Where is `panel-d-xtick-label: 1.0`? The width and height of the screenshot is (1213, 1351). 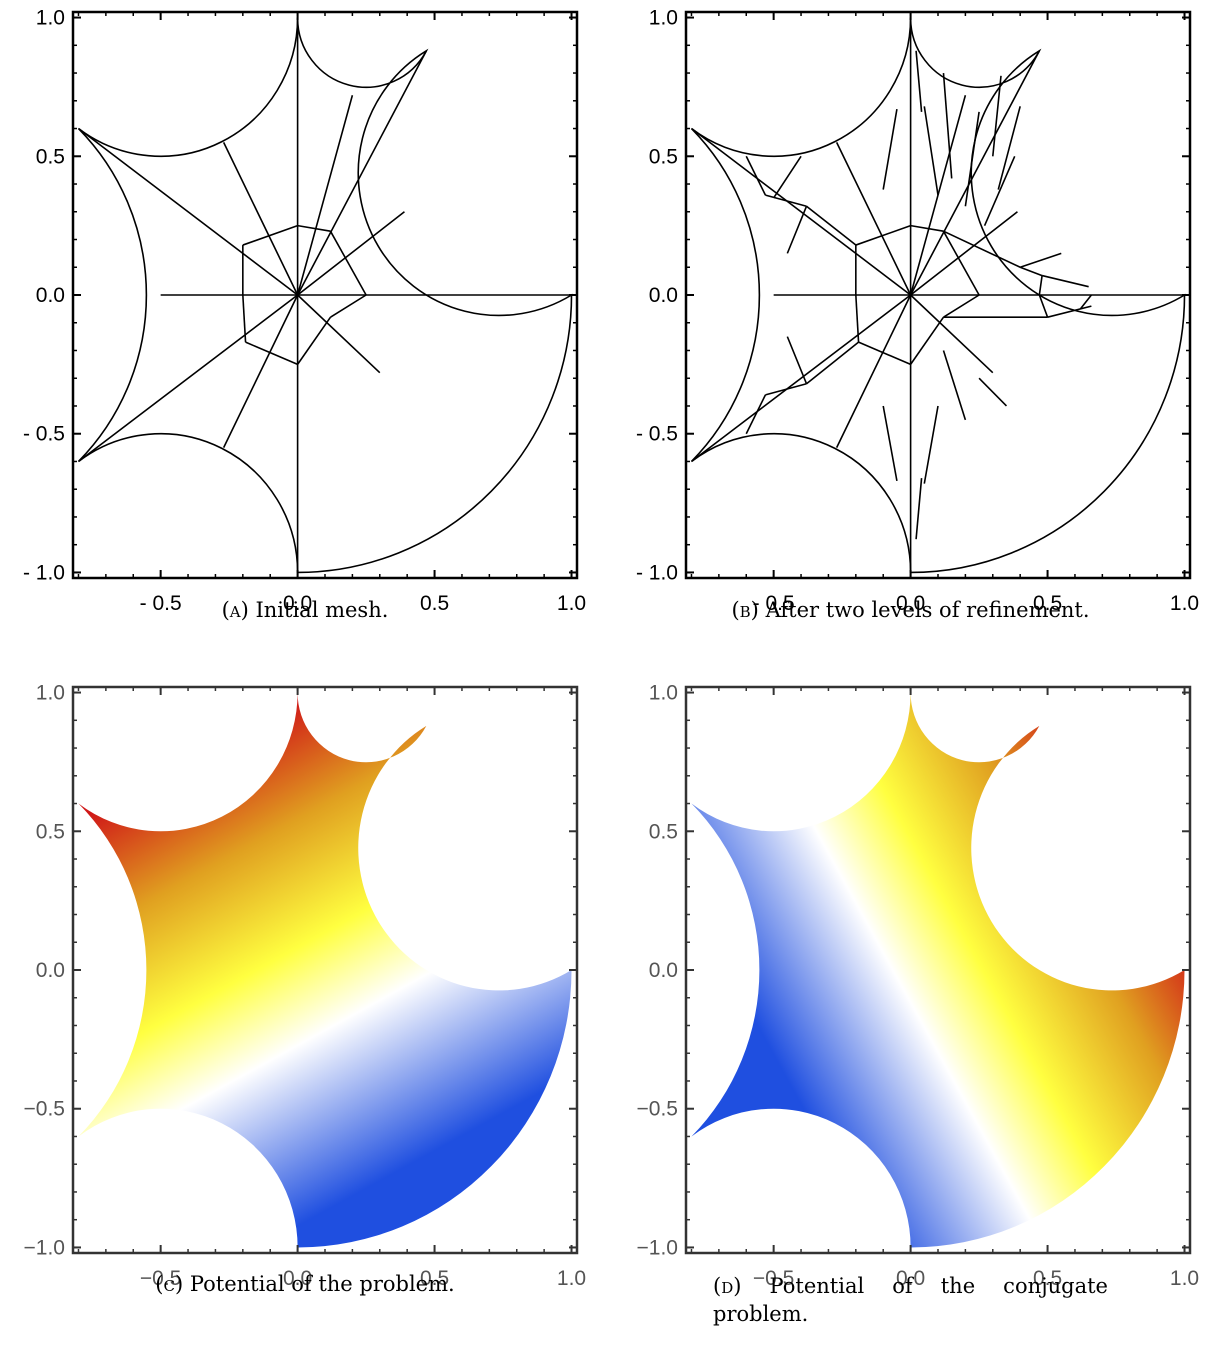
panel-d-xtick-label: 1.0 is located at coordinates (1184, 1276).